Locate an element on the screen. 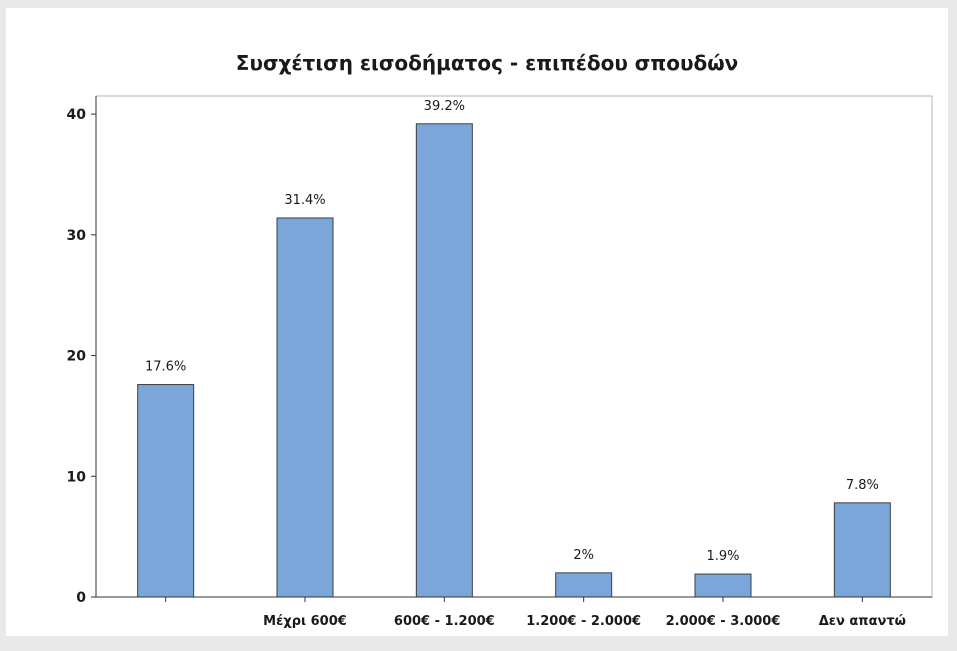 The height and width of the screenshot is (651, 957). data-label: 39.2% is located at coordinates (444, 106).